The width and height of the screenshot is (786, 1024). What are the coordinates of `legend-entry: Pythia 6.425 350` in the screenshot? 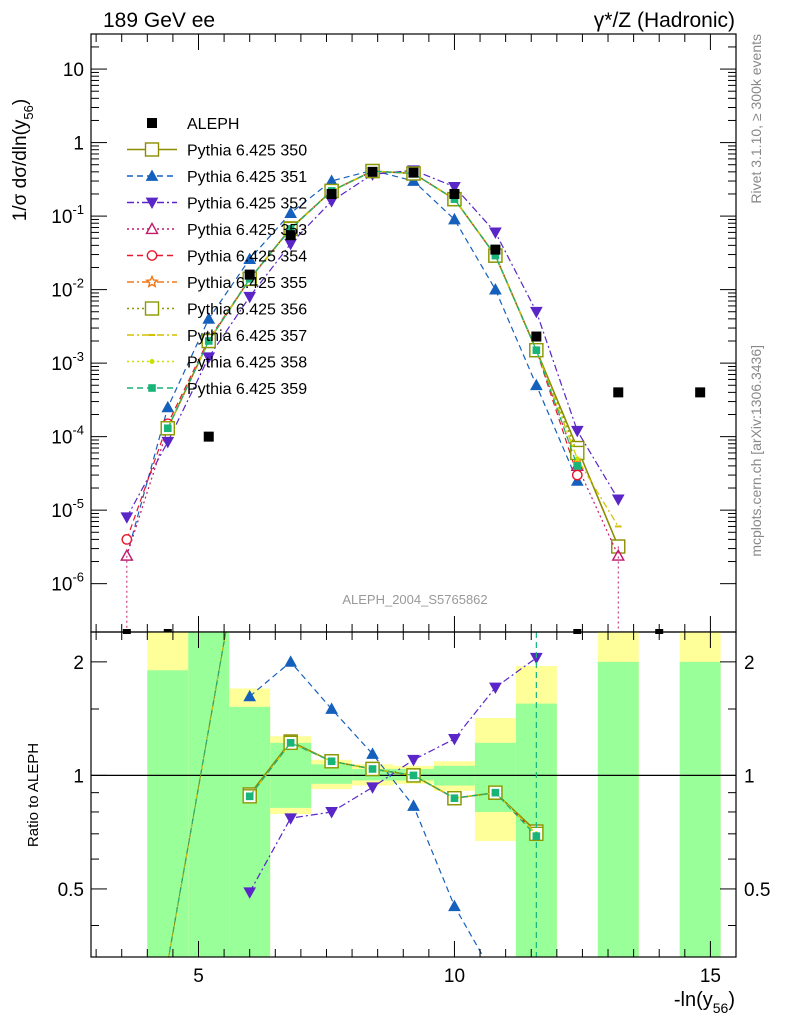 It's located at (217, 151).